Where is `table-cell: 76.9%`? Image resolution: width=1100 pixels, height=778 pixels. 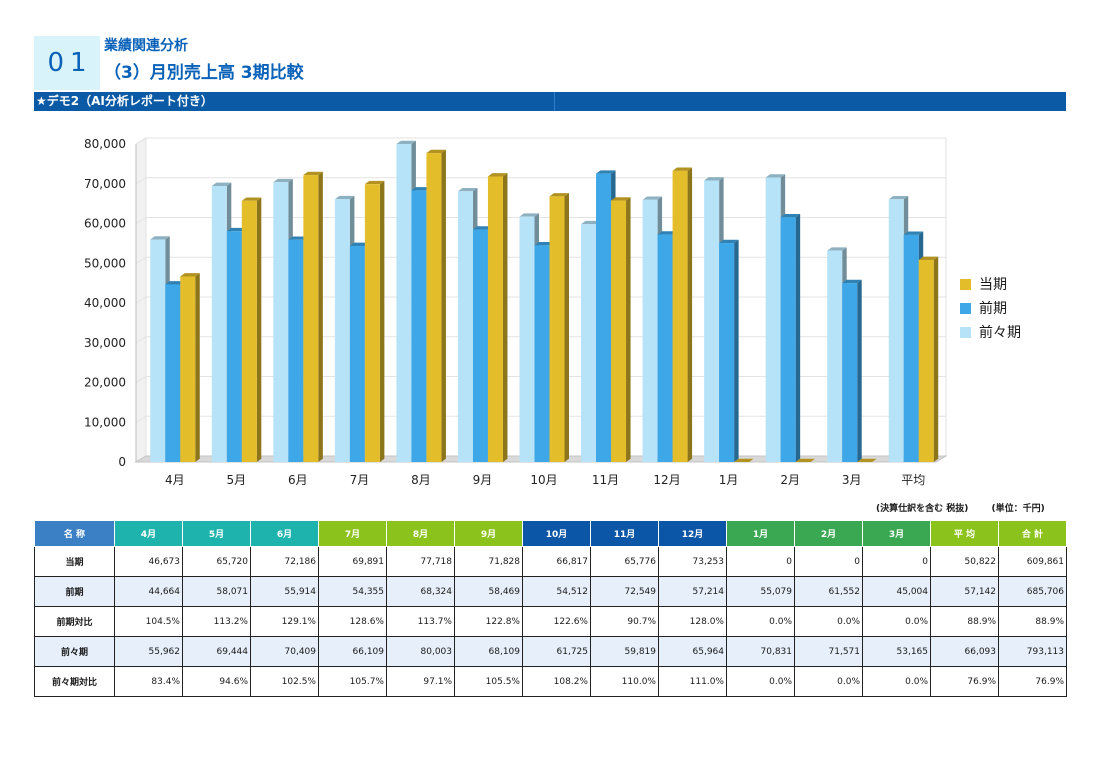
table-cell: 76.9% is located at coordinates (964, 681).